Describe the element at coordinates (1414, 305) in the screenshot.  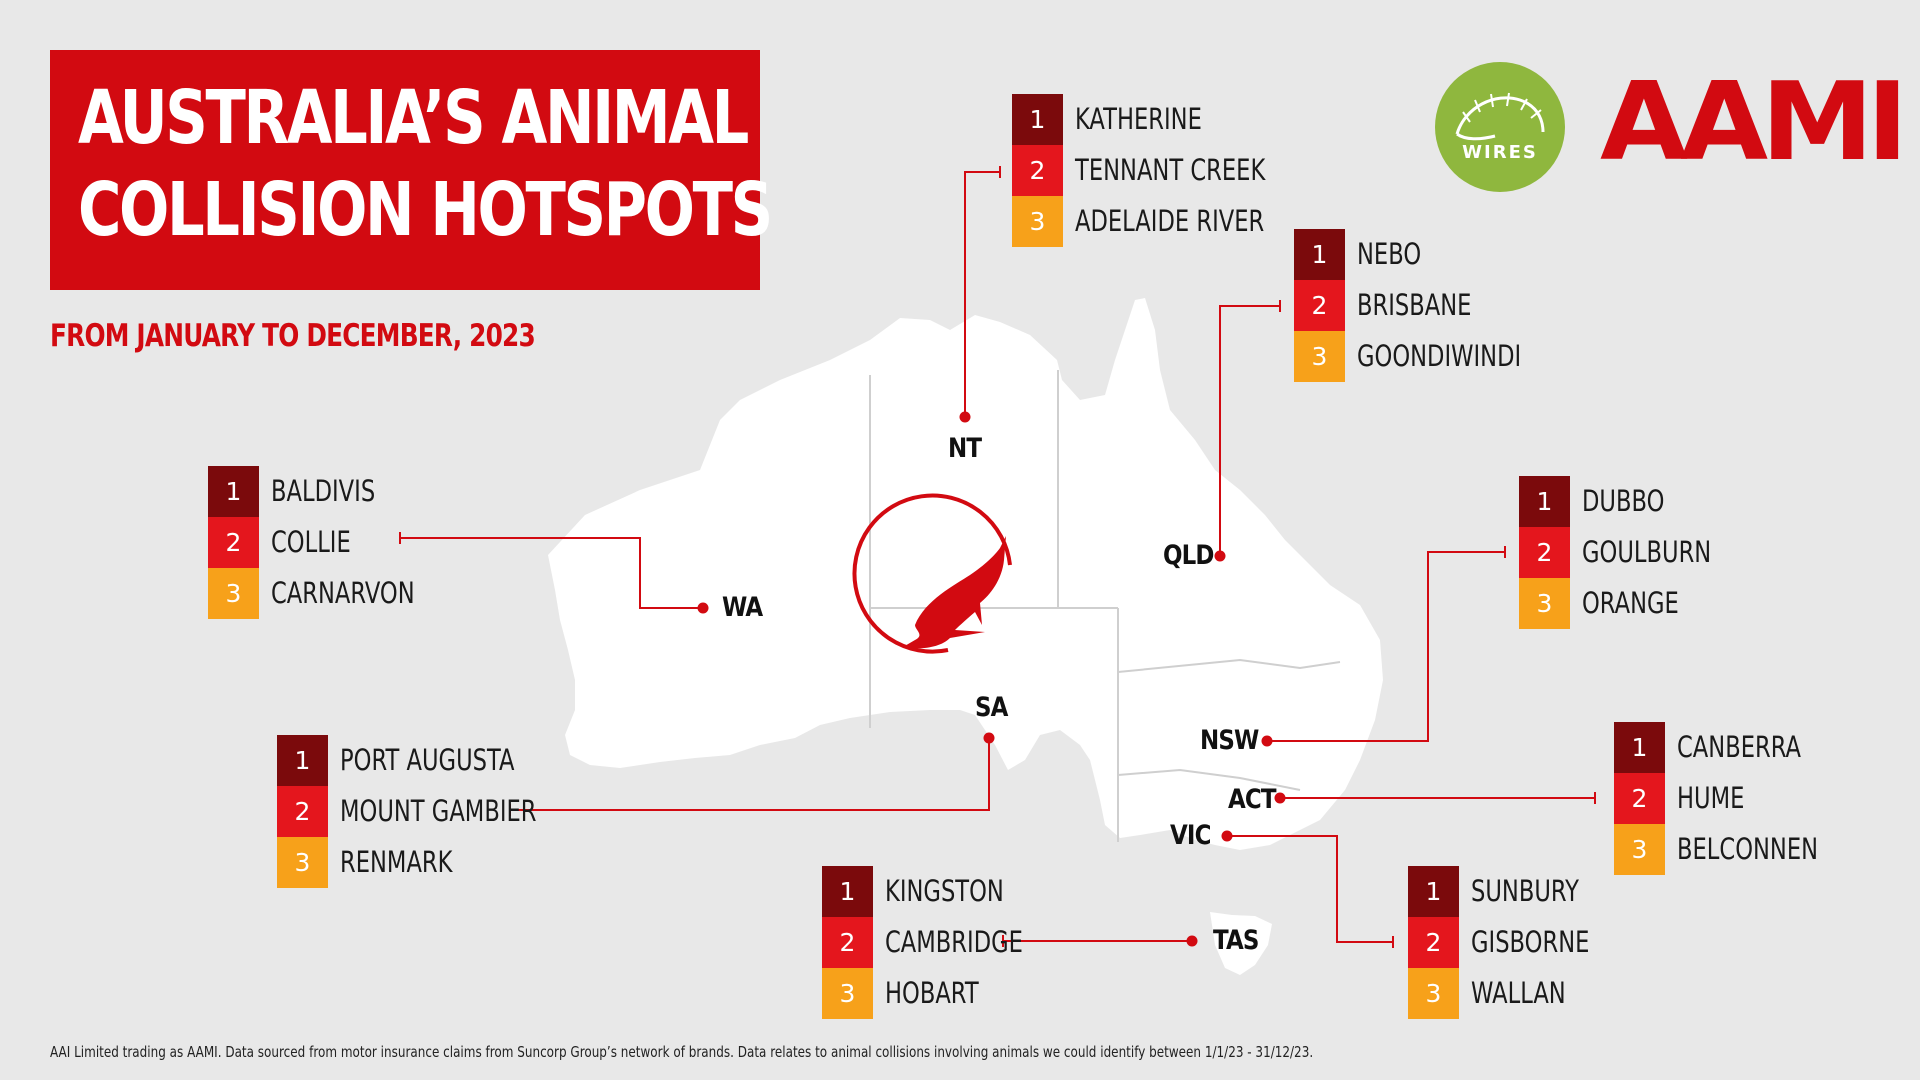
I see `hotspot-name: BRISBANE` at that location.